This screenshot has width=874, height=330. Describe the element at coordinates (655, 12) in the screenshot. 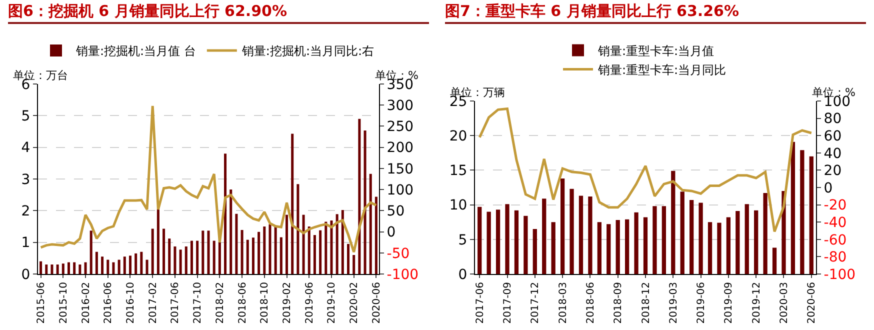

I see `chart-title: 图7：重型卡车 6 月销量同比上行 63.26%` at that location.